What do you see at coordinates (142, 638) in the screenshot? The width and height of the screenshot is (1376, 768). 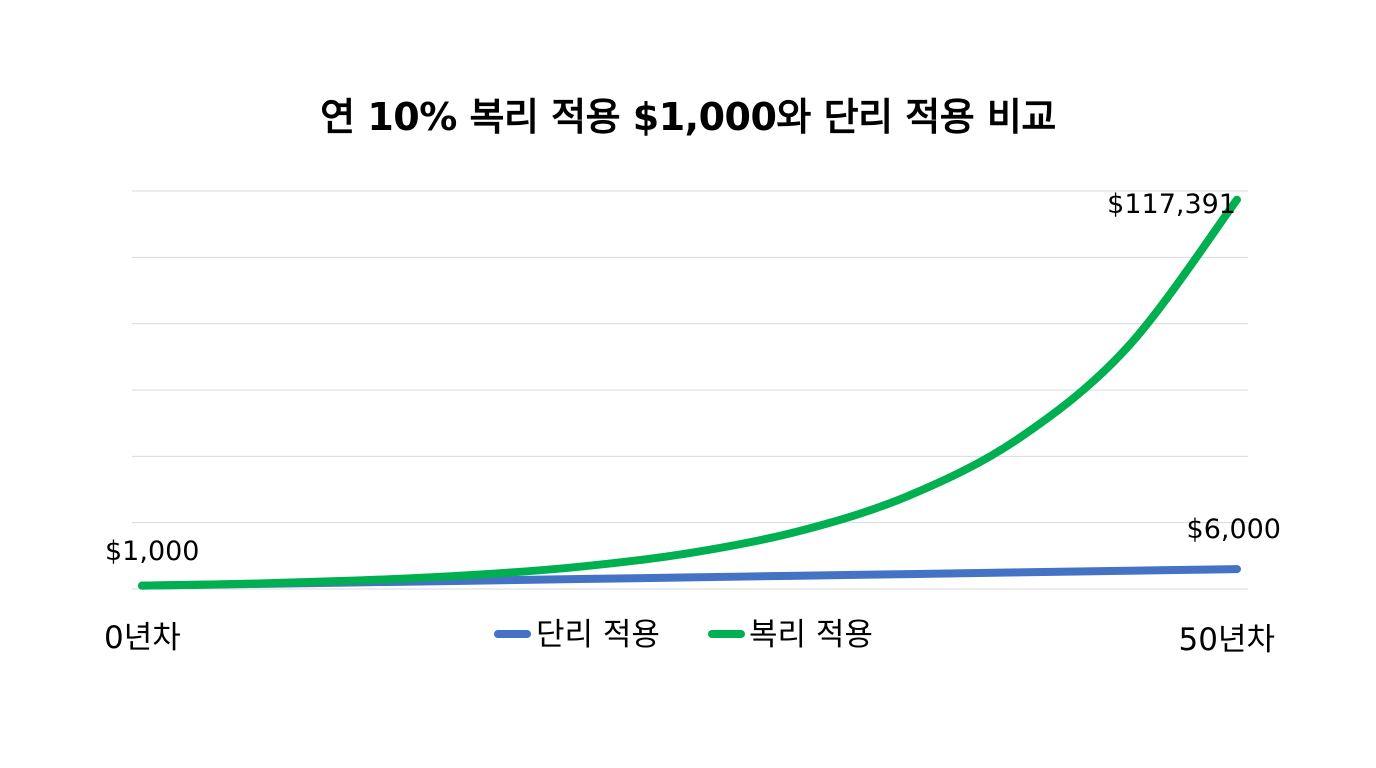 I see `x-tick-label-start: 0년차` at bounding box center [142, 638].